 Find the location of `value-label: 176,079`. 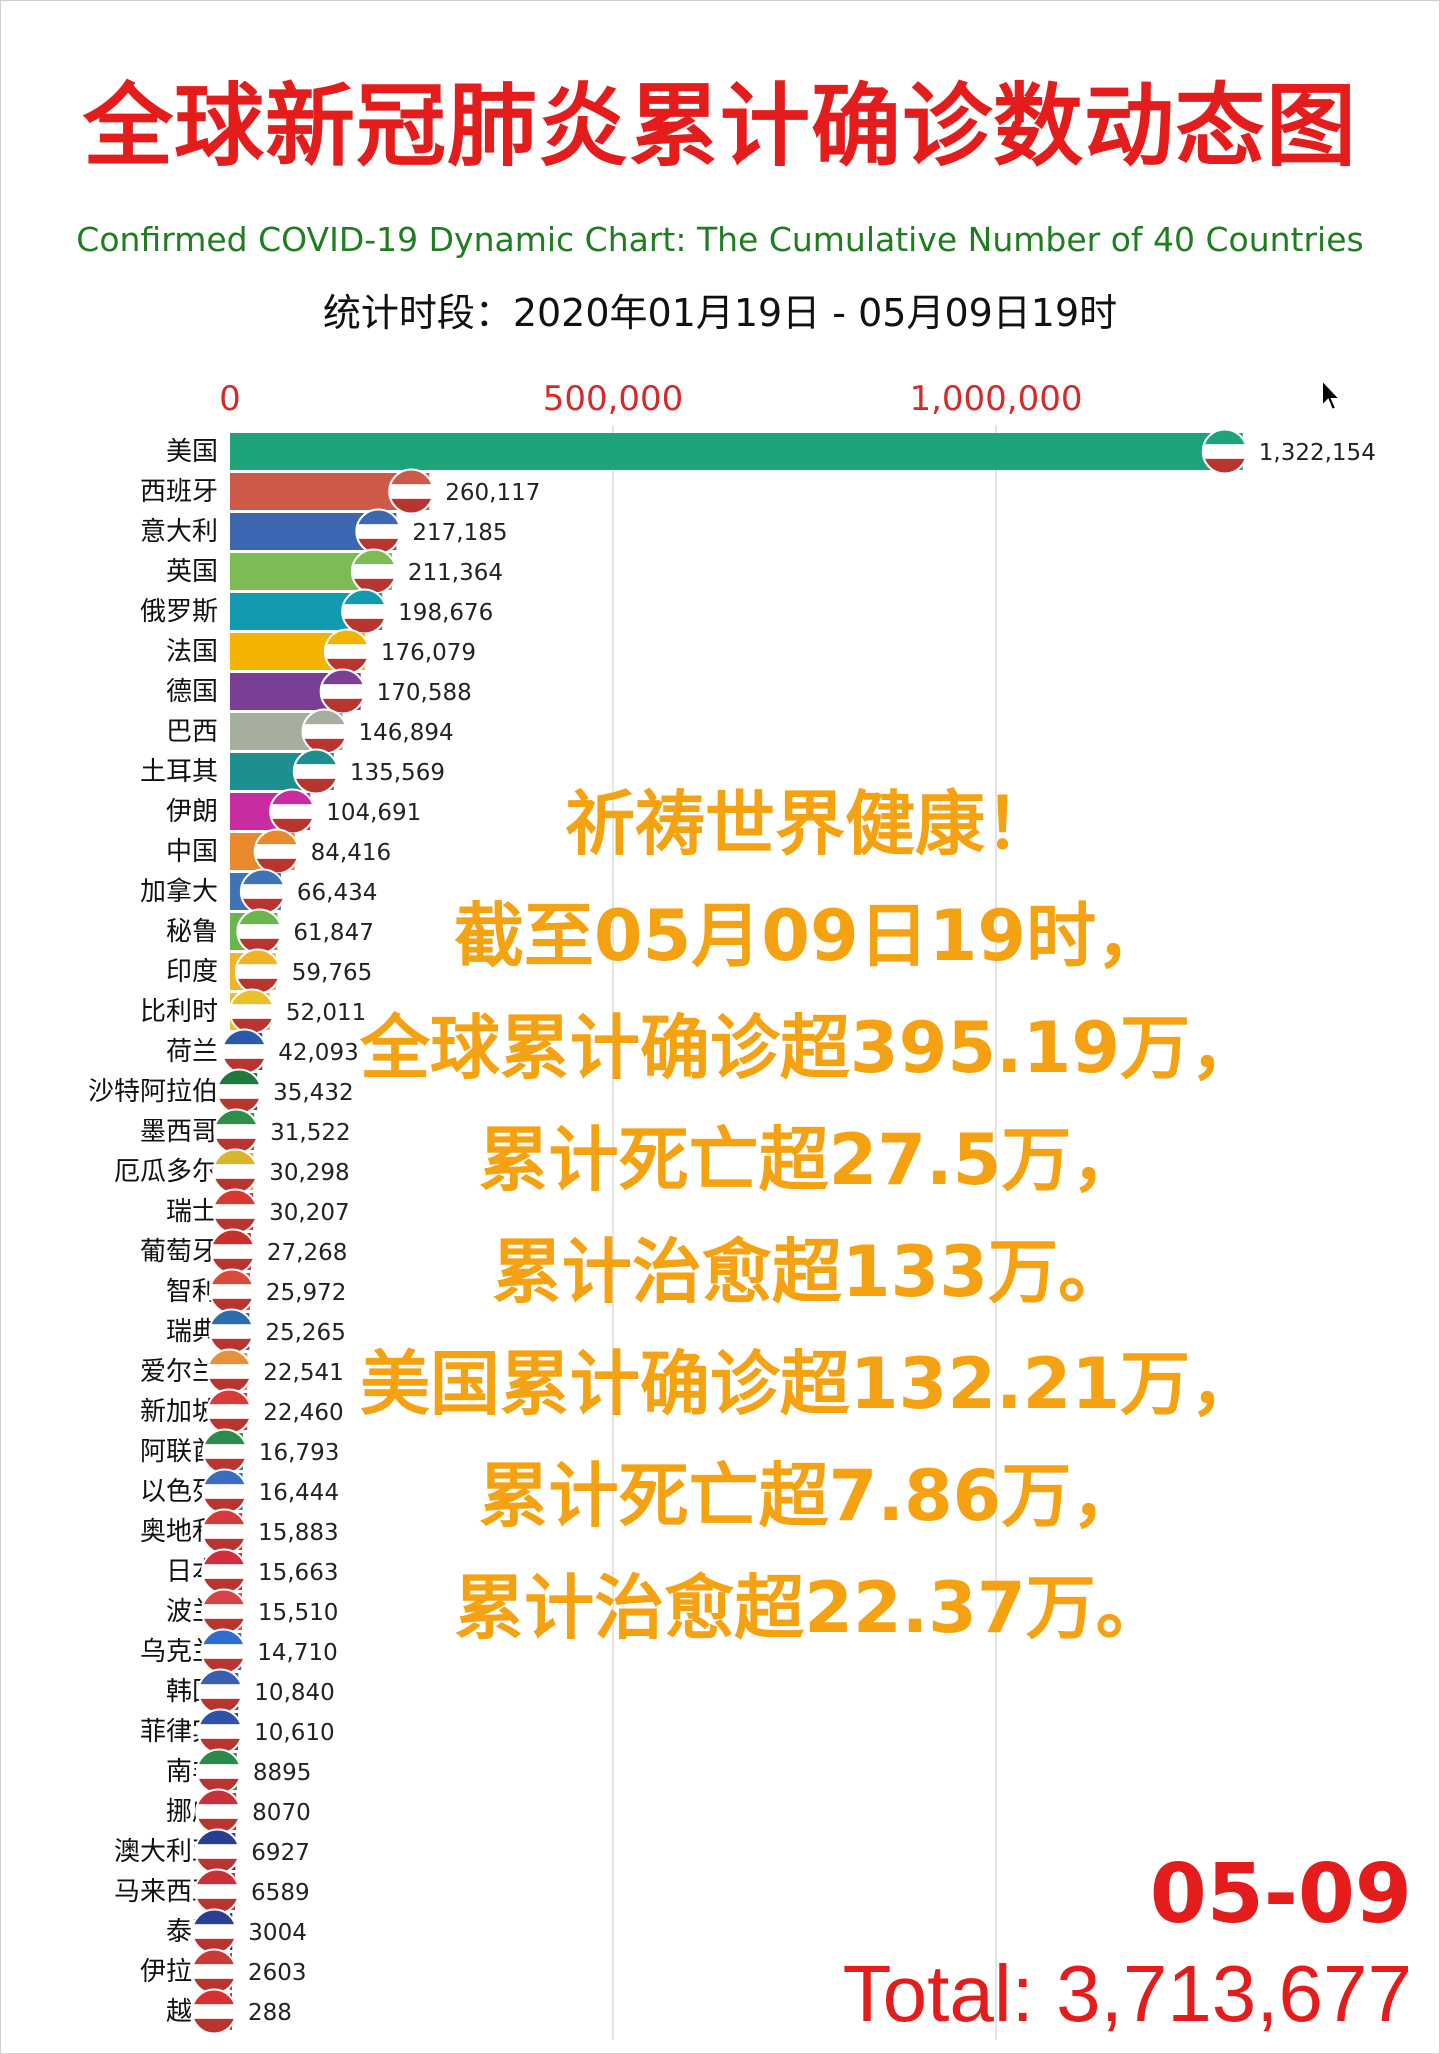

value-label: 176,079 is located at coordinates (428, 653).